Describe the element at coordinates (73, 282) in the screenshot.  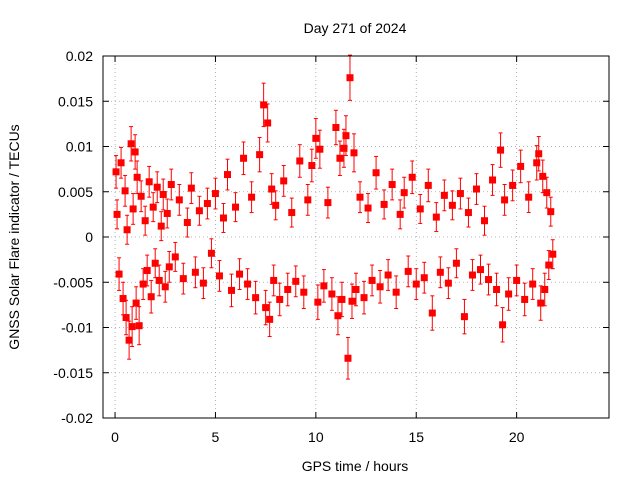
I see `y-tick-label: -0.005` at that location.